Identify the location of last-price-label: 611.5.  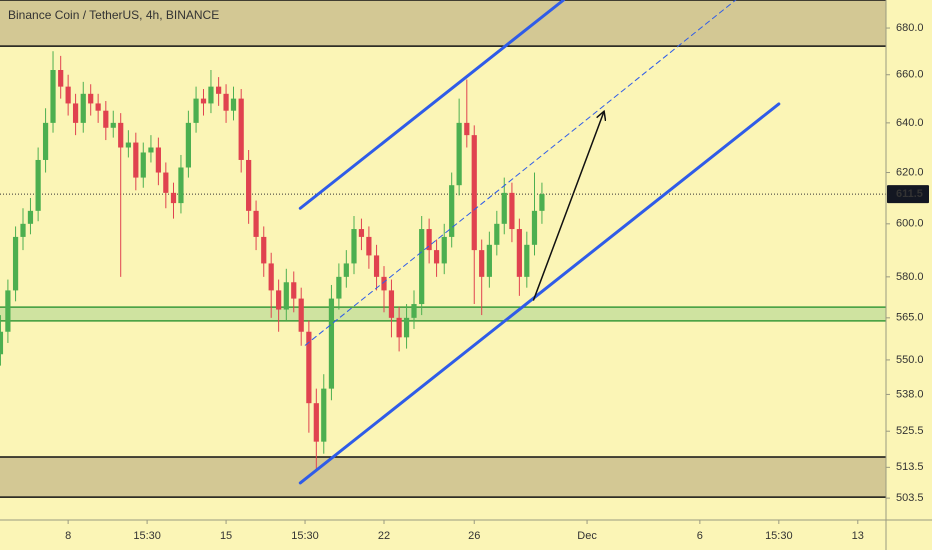
(909, 194).